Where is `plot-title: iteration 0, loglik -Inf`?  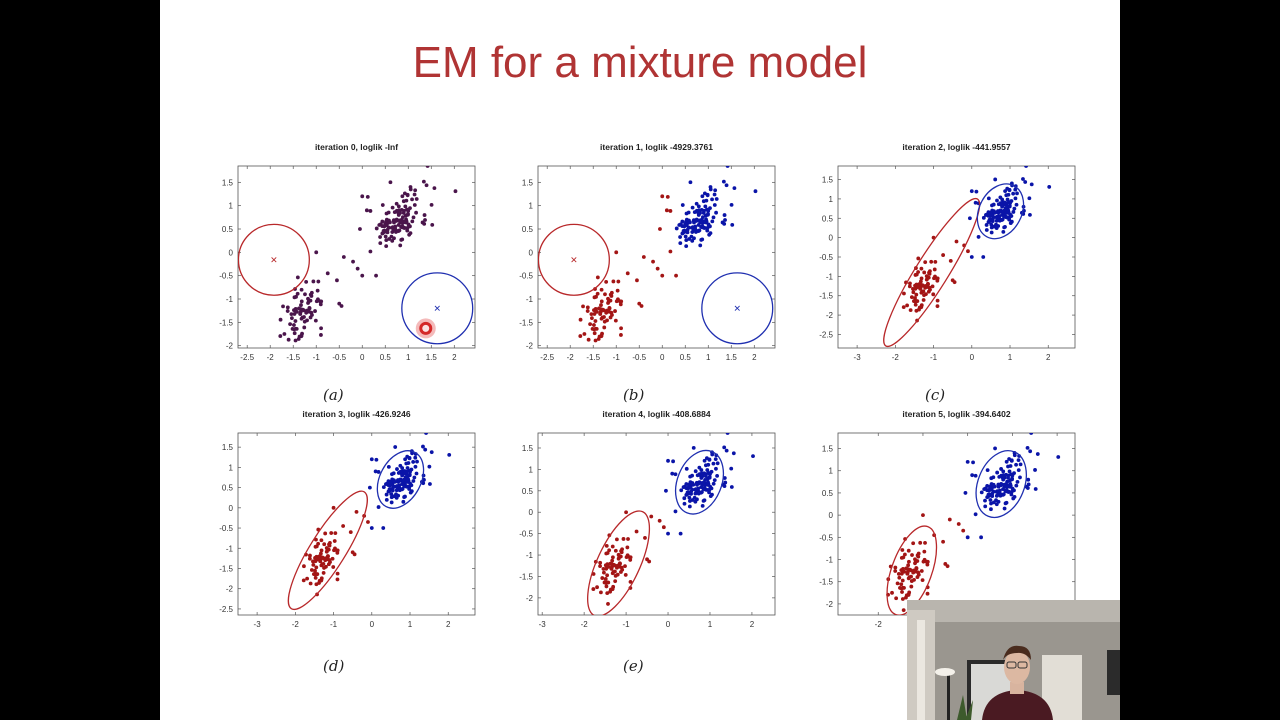
plot-title: iteration 0, loglik -Inf is located at coordinates (356, 147).